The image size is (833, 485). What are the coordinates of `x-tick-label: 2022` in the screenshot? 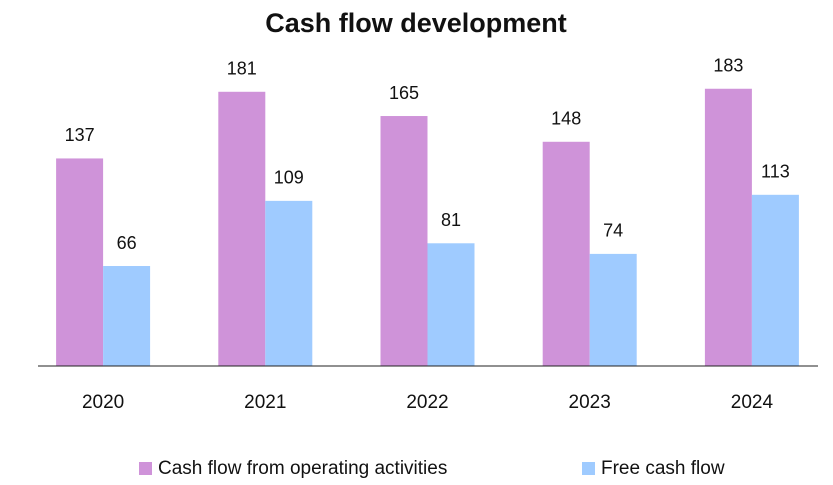 It's located at (427, 402).